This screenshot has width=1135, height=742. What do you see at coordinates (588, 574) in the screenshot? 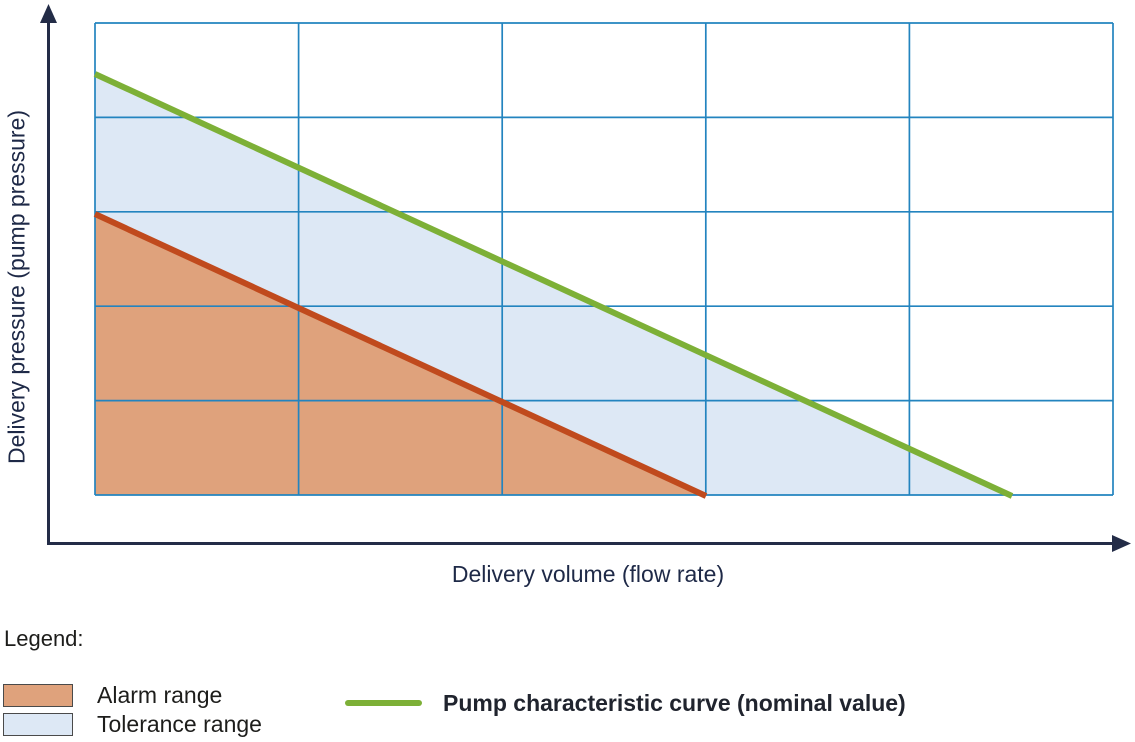
I see `x-axis-label: Delivery volume (flow rate)` at bounding box center [588, 574].